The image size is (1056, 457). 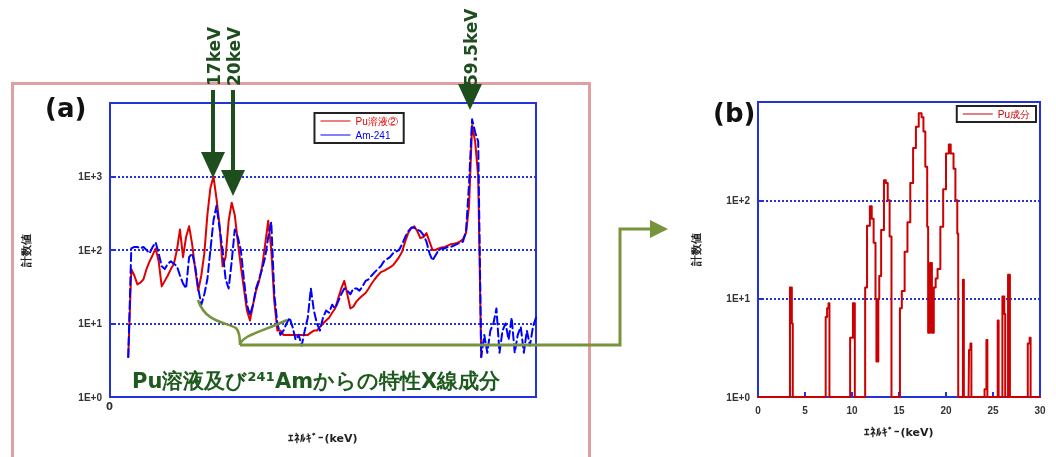 What do you see at coordinates (90, 176) in the screenshot?
I see `y-tick-label: 1E+3` at bounding box center [90, 176].